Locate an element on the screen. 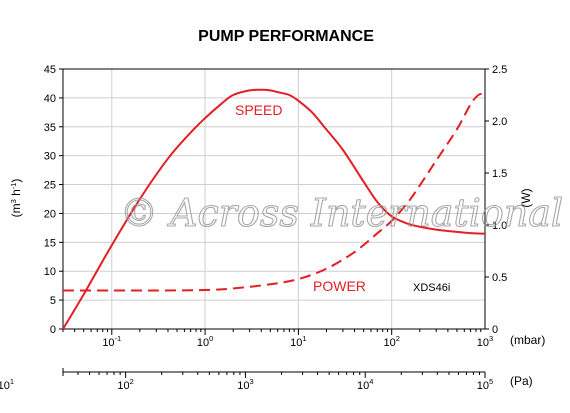  y-tick-label-left: 20 is located at coordinates (50, 214).